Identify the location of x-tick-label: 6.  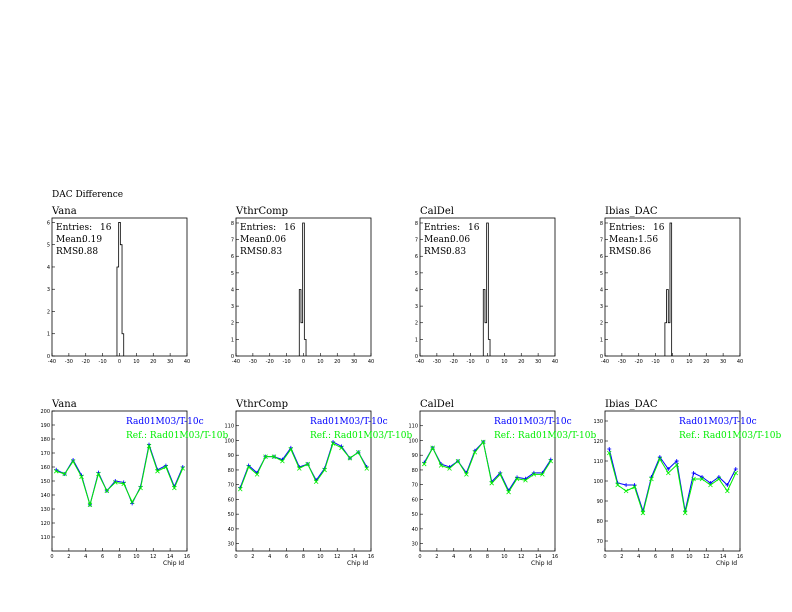
(655, 557).